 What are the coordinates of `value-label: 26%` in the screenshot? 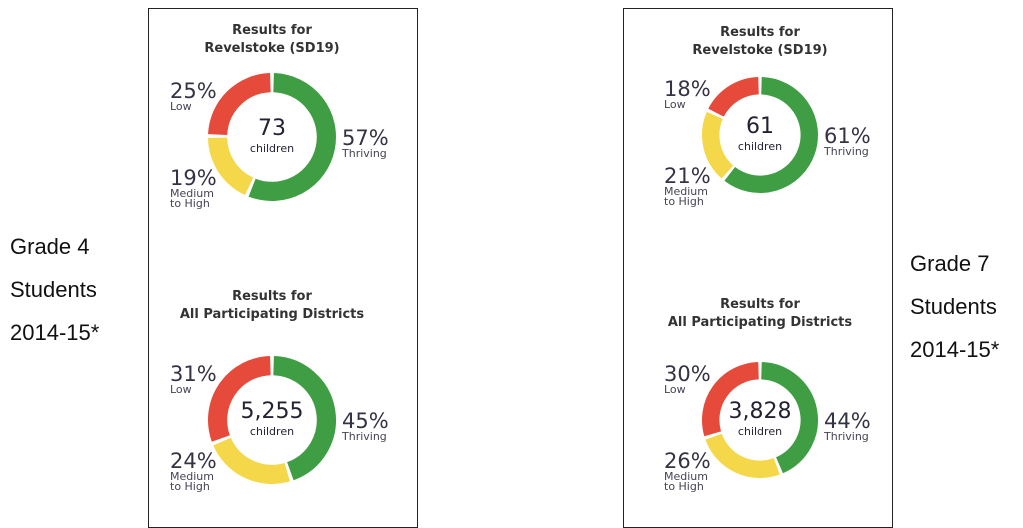 It's located at (687, 461).